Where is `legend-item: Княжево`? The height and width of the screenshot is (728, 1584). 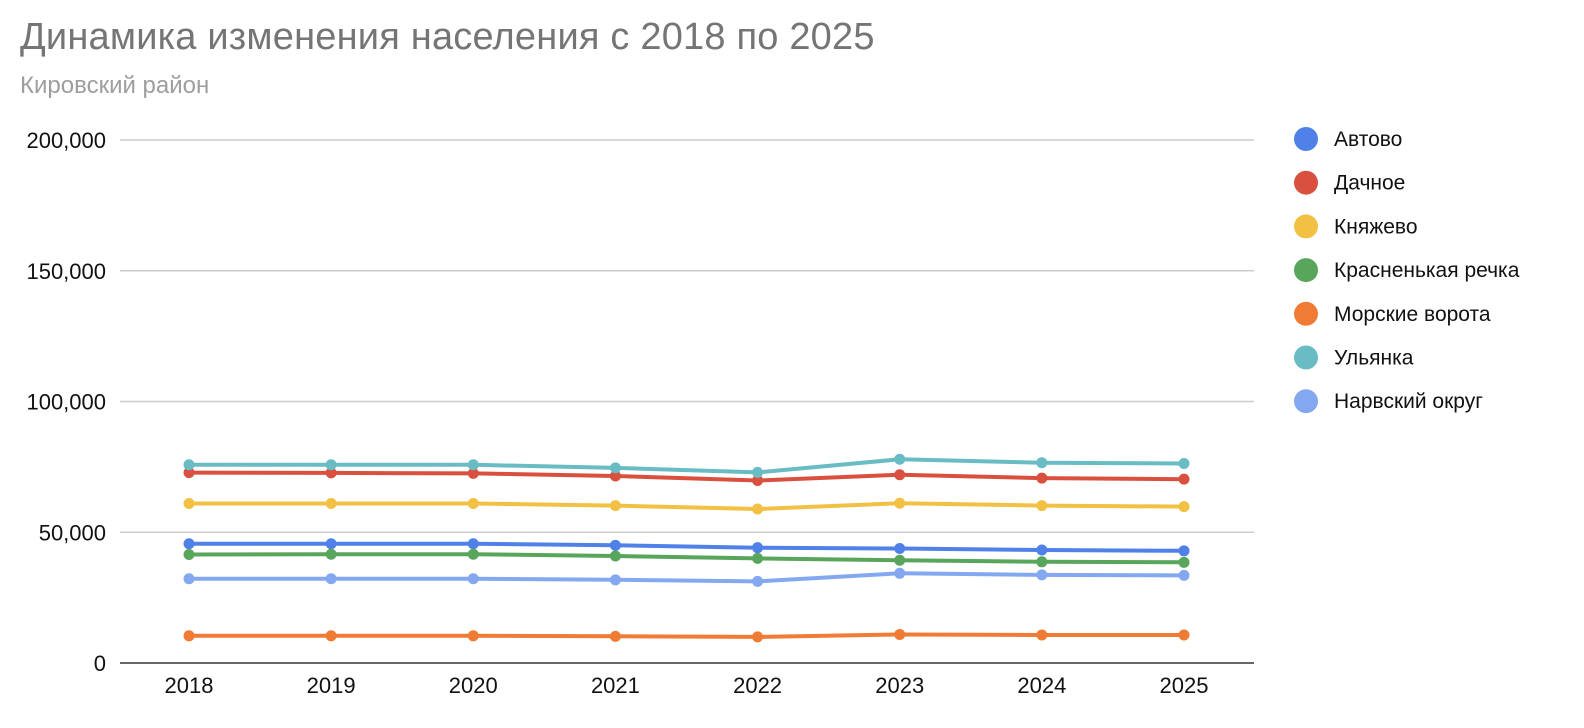 legend-item: Княжево is located at coordinates (1356, 226).